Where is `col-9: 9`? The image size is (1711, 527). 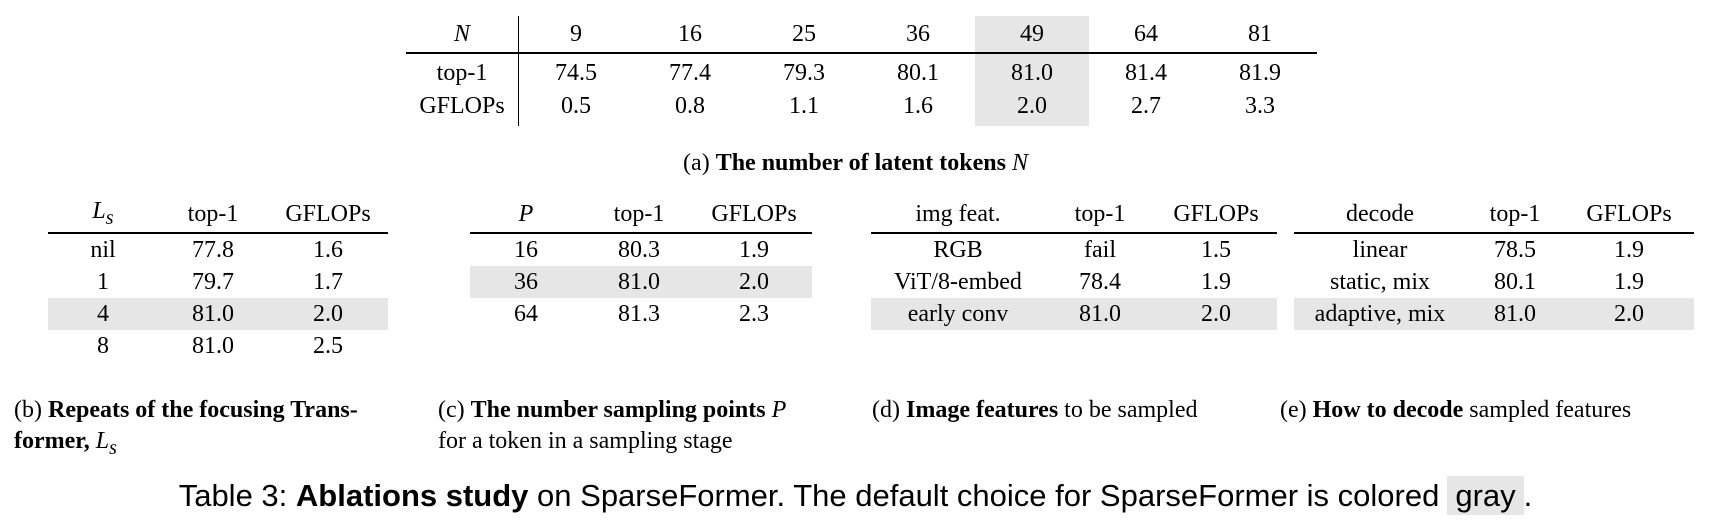
col-9: 9 is located at coordinates (575, 35).